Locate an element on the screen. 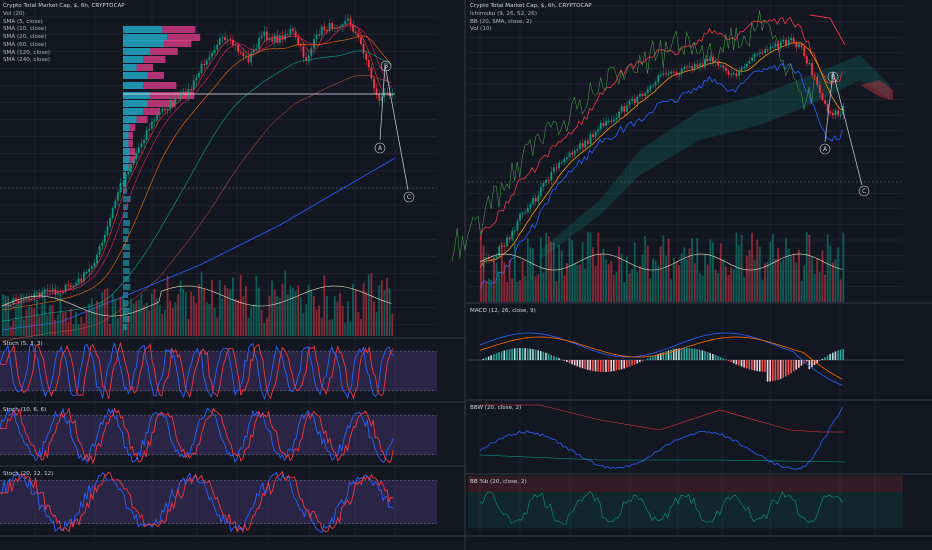  wave-label-circle is located at coordinates (864, 191).